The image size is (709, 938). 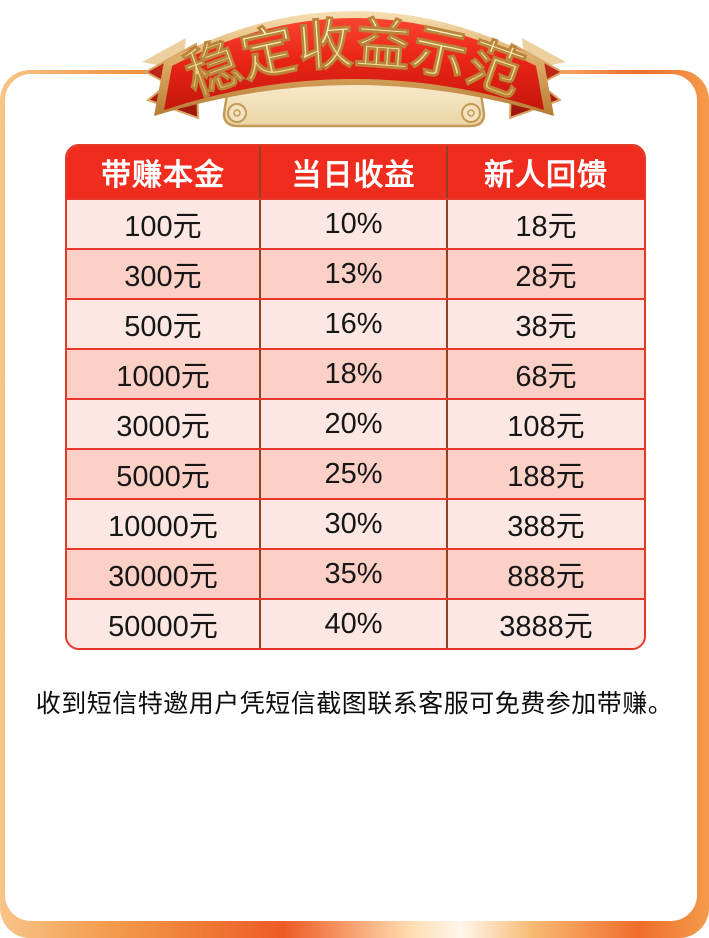 What do you see at coordinates (163, 577) in the screenshot?
I see `cell-principal: 30000元` at bounding box center [163, 577].